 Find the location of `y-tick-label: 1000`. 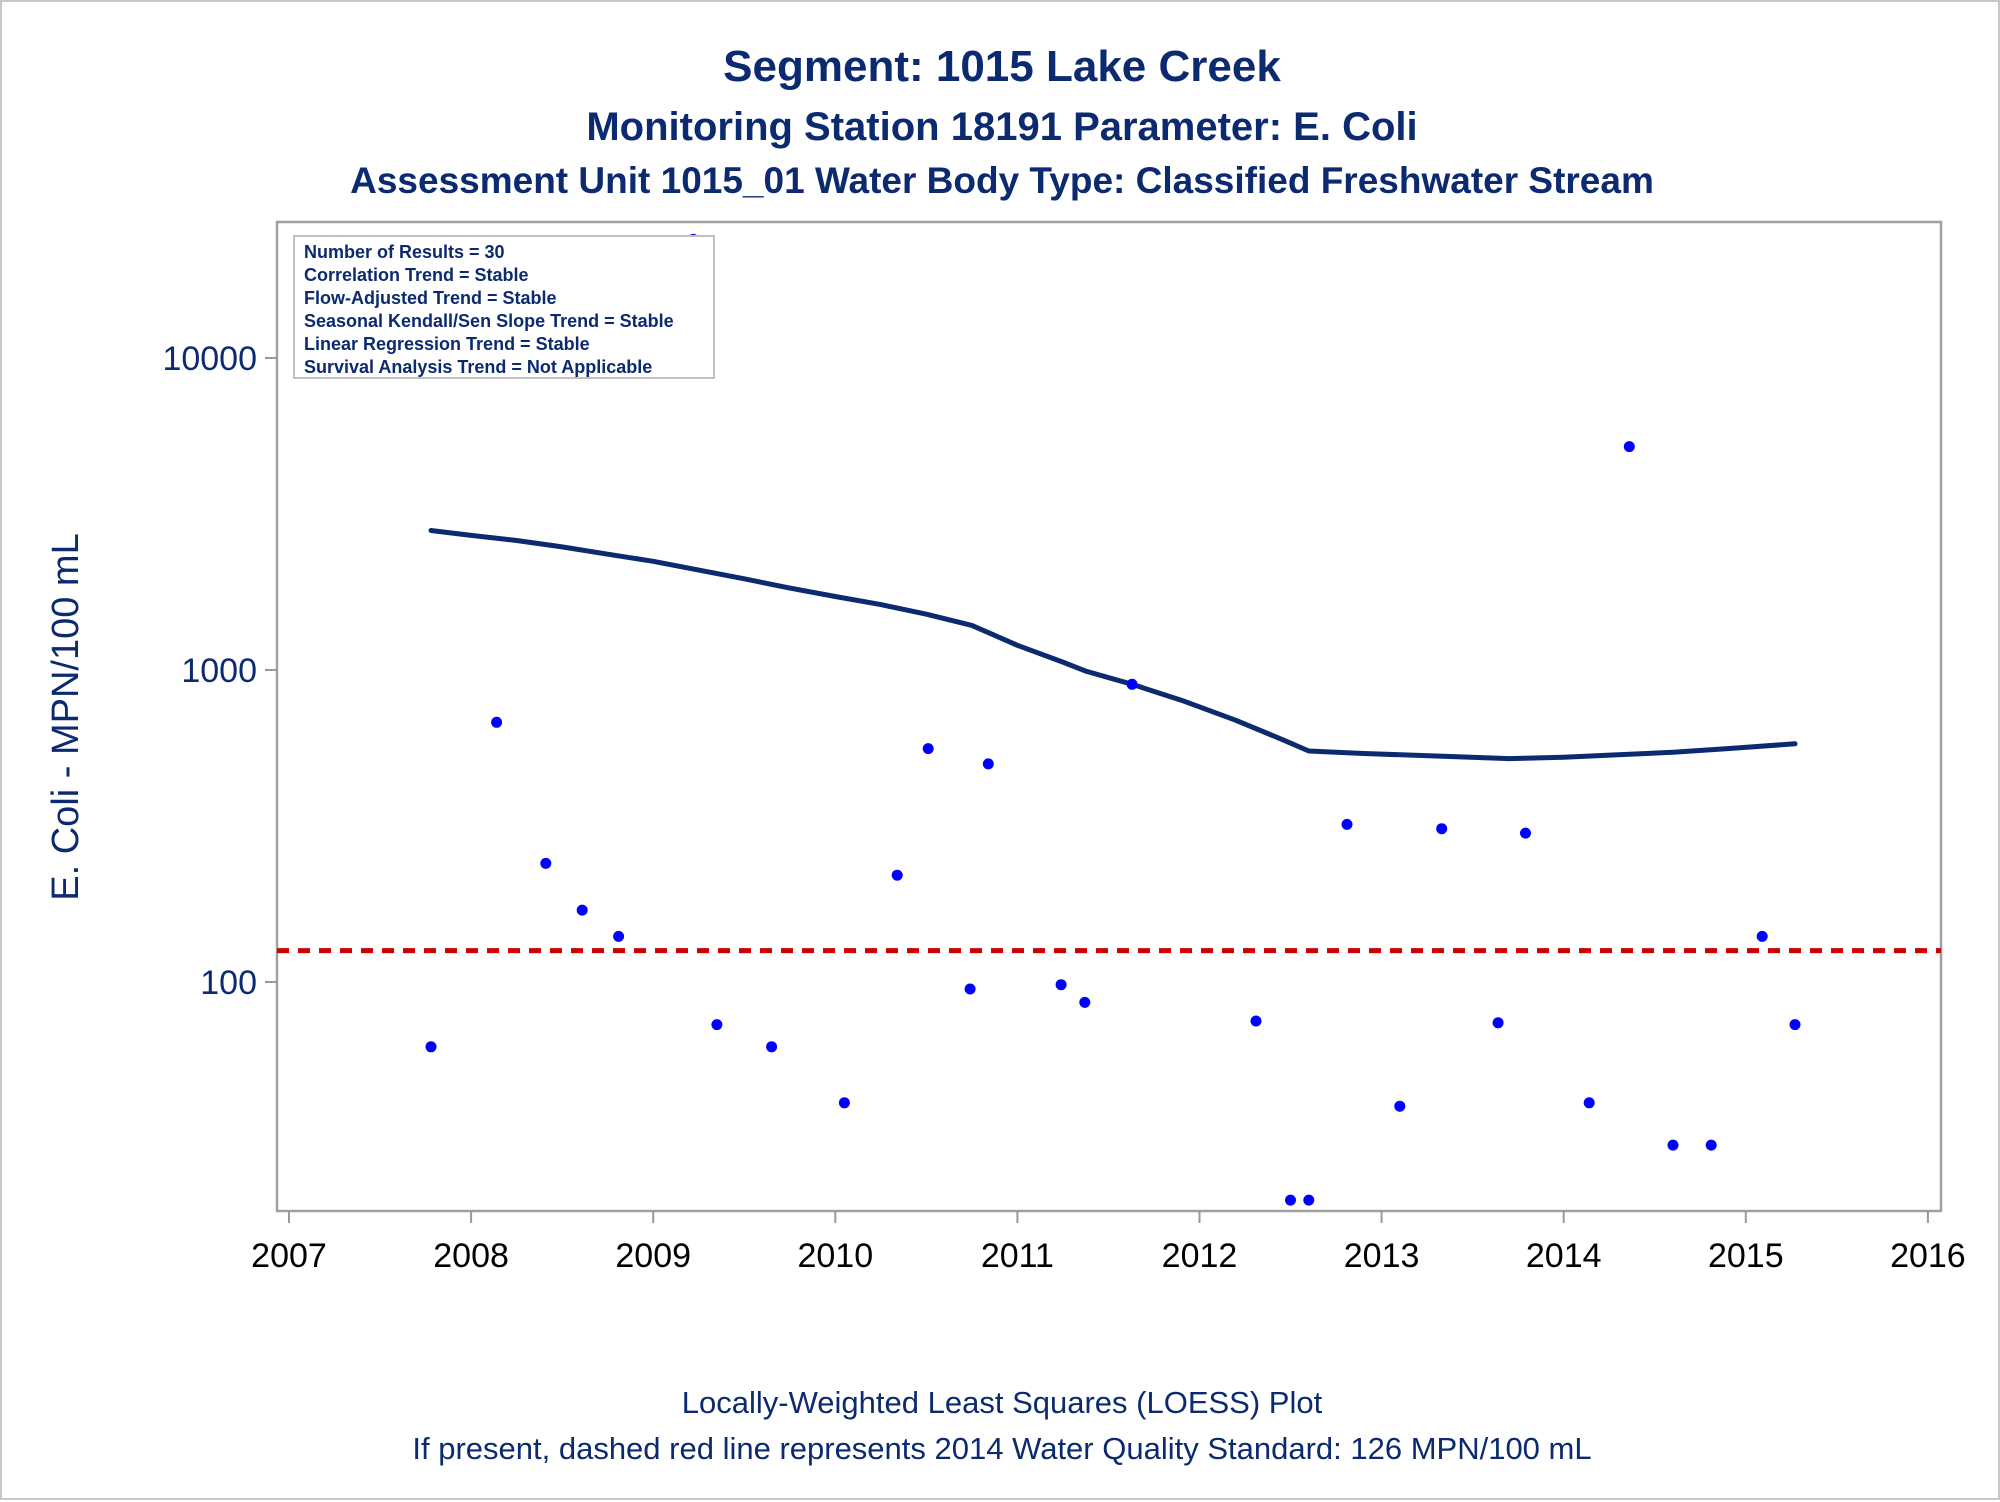

y-tick-label: 1000 is located at coordinates (219, 671).